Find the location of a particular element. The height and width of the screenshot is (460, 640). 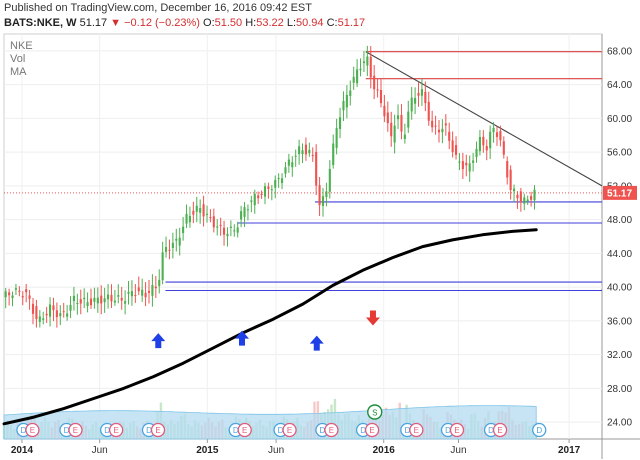

low-label: L: is located at coordinates (291, 23).